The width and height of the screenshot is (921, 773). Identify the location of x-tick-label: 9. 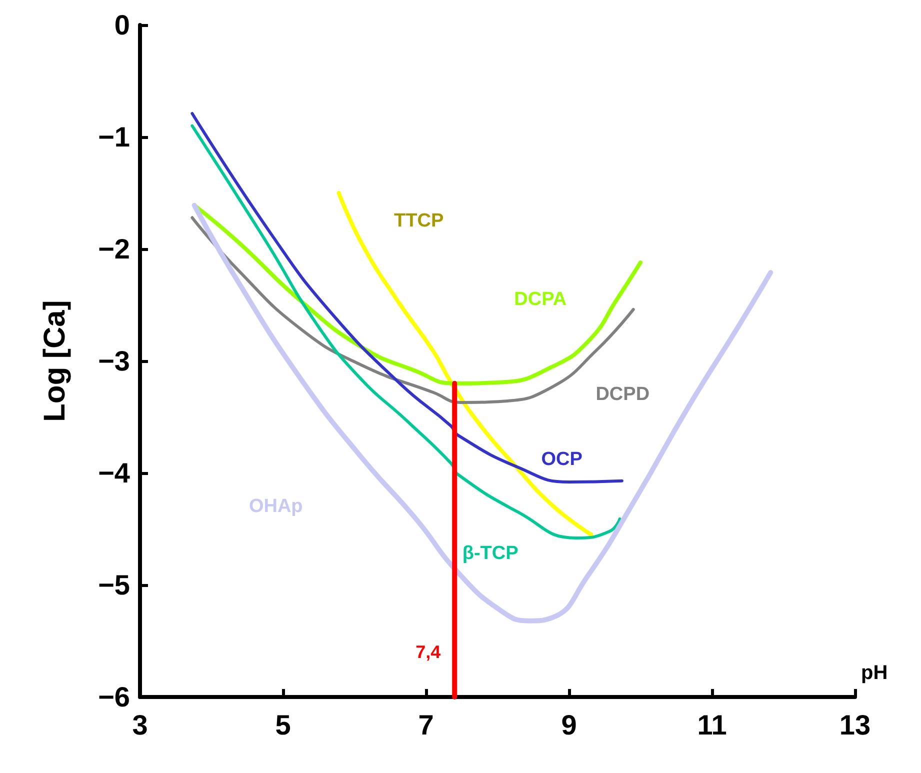
(569, 725).